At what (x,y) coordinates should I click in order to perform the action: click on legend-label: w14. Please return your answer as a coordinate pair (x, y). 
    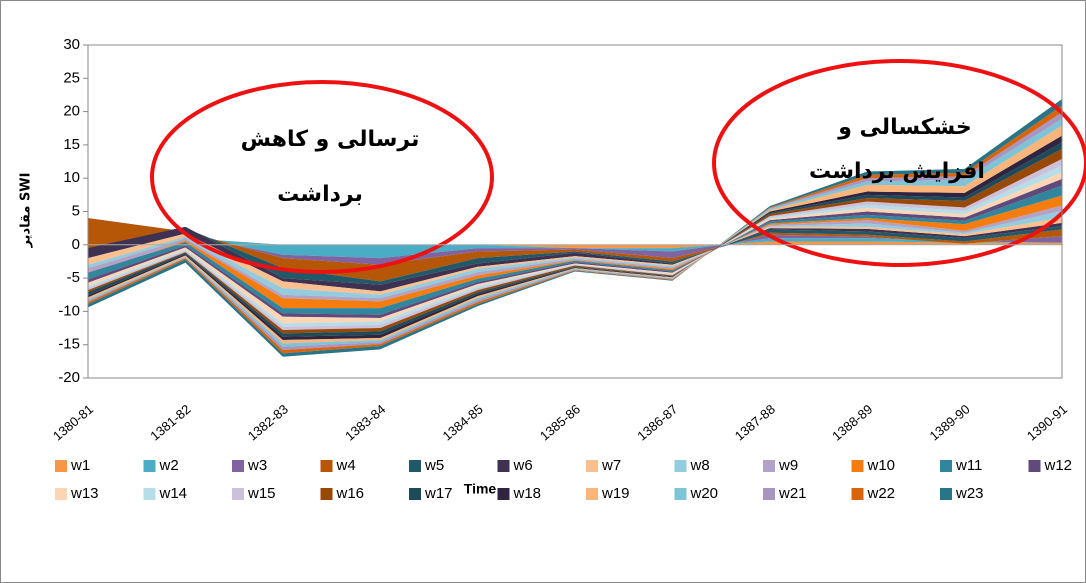
    Looking at the image, I should click on (173, 493).